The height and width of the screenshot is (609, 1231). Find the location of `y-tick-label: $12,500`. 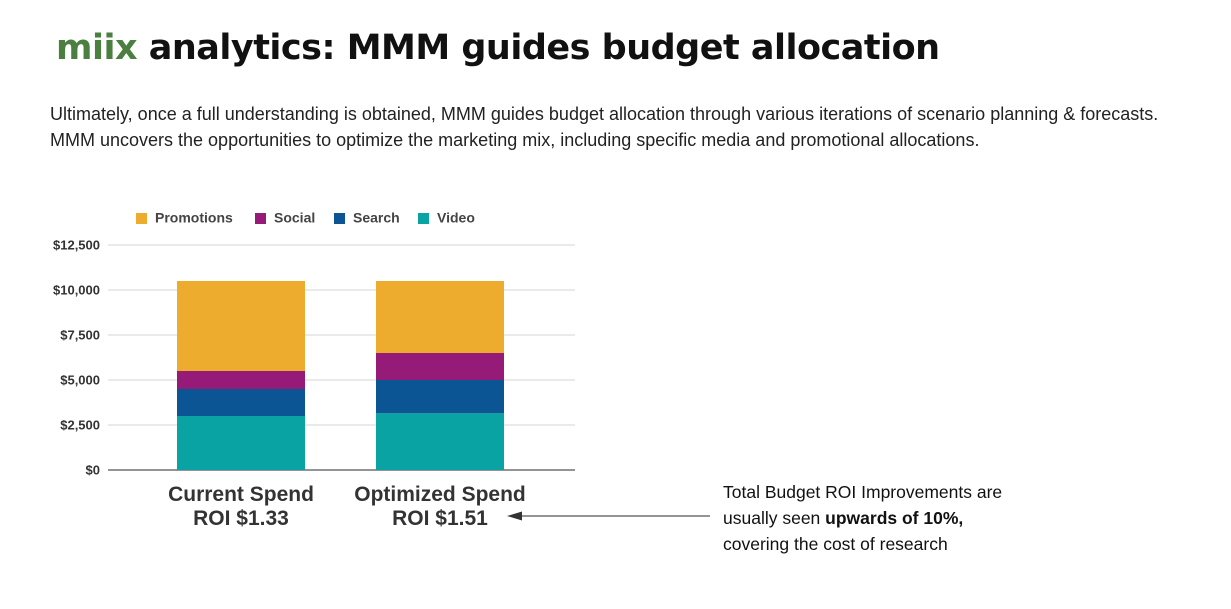

y-tick-label: $12,500 is located at coordinates (76, 245).